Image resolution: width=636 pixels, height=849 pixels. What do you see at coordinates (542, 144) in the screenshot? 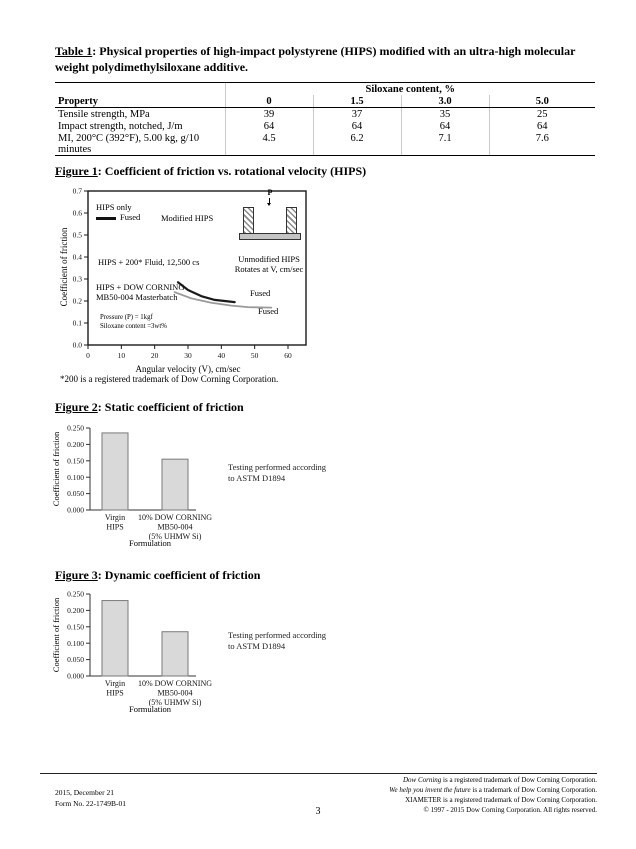
I see `table-cell: 7.6` at bounding box center [542, 144].